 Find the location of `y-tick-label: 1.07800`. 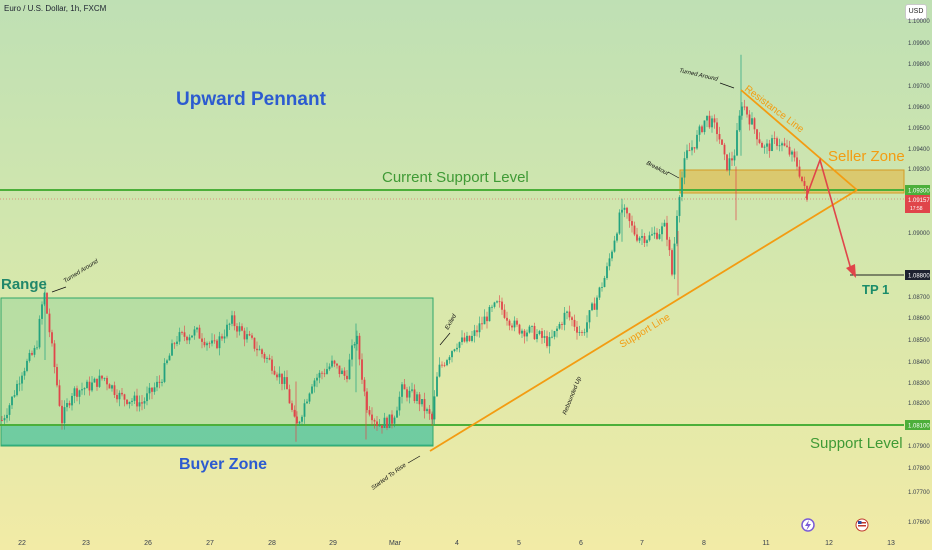

y-tick-label: 1.07800 is located at coordinates (919, 469).